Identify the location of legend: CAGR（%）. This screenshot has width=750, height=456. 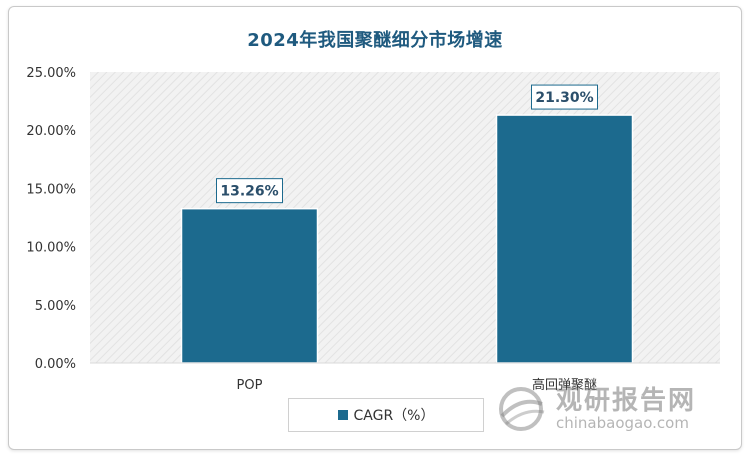
(386, 415).